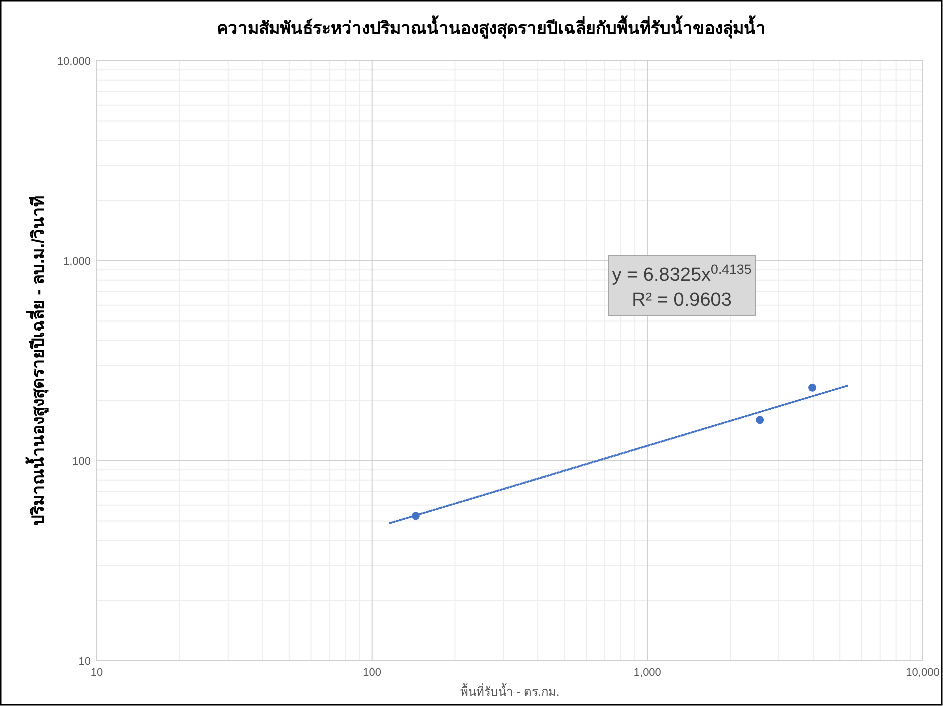 Image resolution: width=943 pixels, height=706 pixels. Describe the element at coordinates (81, 462) in the screenshot. I see `y-tick-label: 100` at that location.